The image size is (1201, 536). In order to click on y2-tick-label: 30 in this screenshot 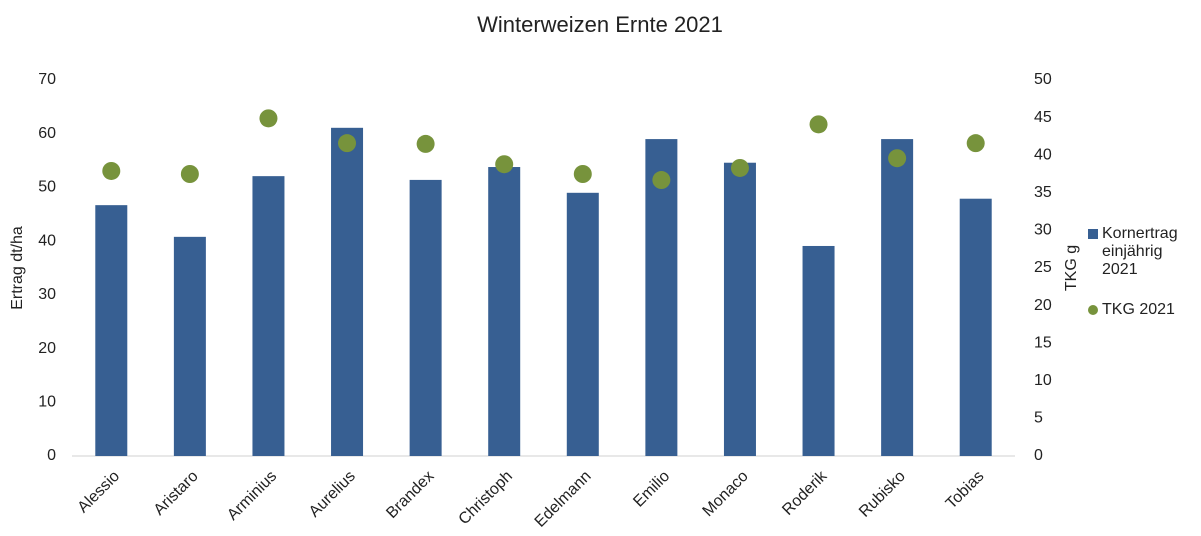, I will do `click(1043, 230)`.